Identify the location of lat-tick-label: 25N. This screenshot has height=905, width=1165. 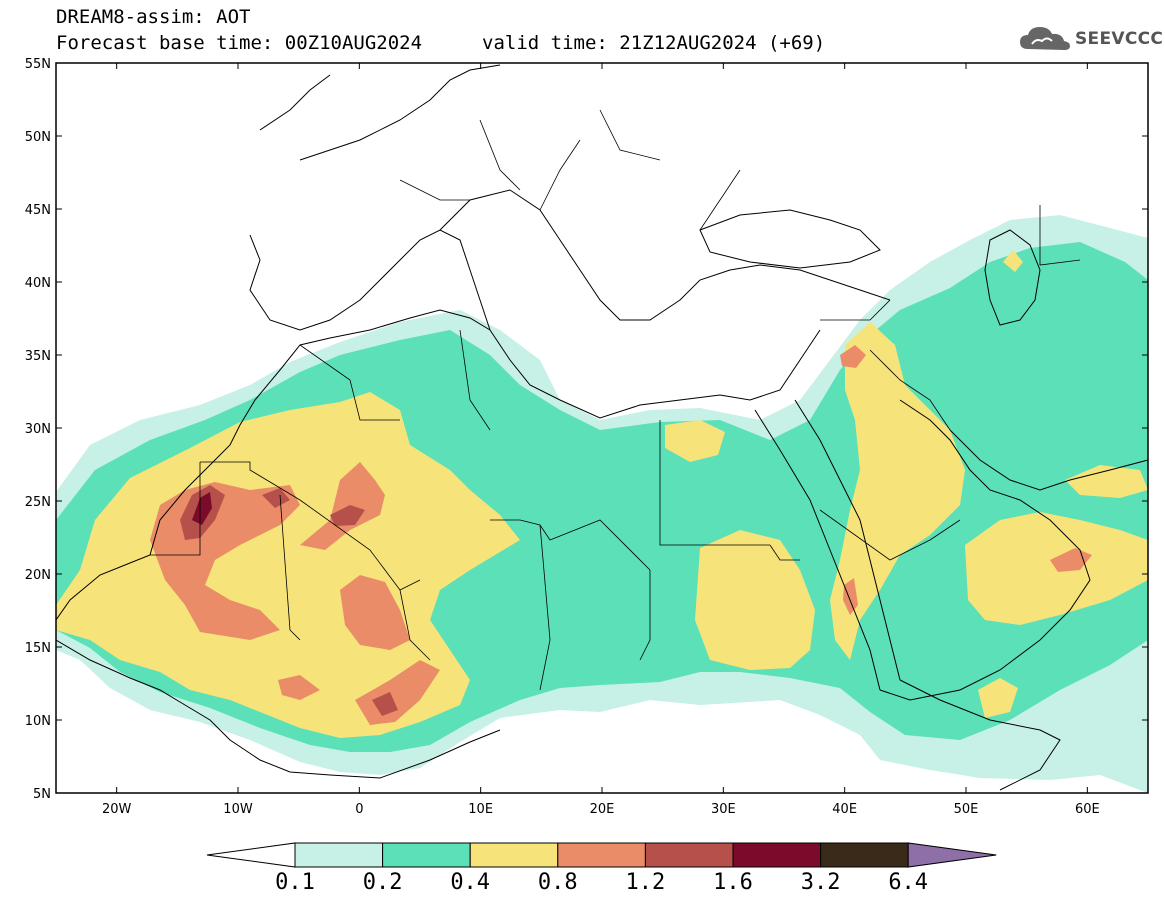
(38, 502).